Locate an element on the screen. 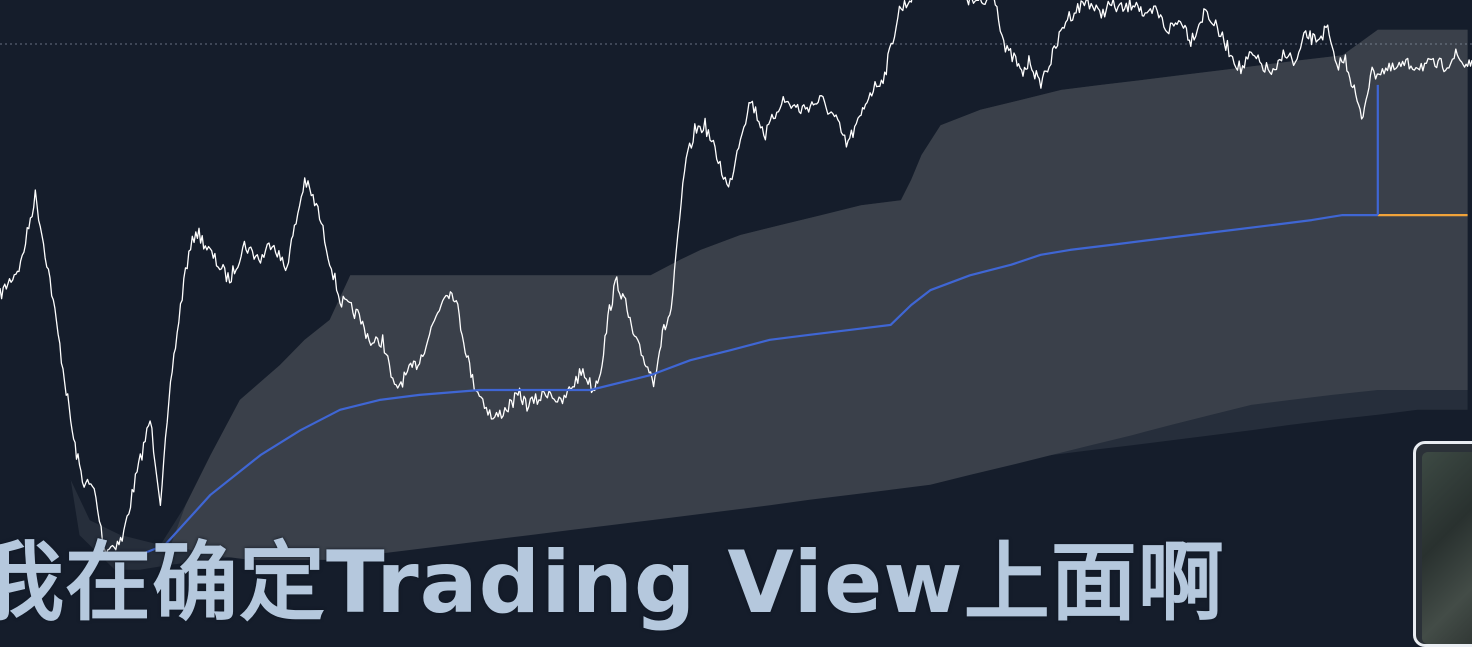  video-subtitle: 我在确定Trading View上面啊 is located at coordinates (612, 583).